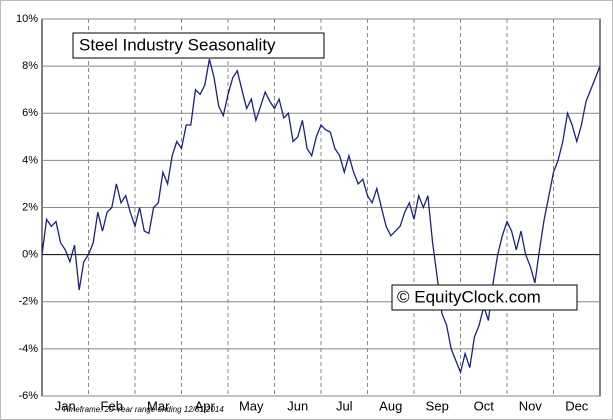  I want to click on y-tick-label: 2%, so click(30, 207).